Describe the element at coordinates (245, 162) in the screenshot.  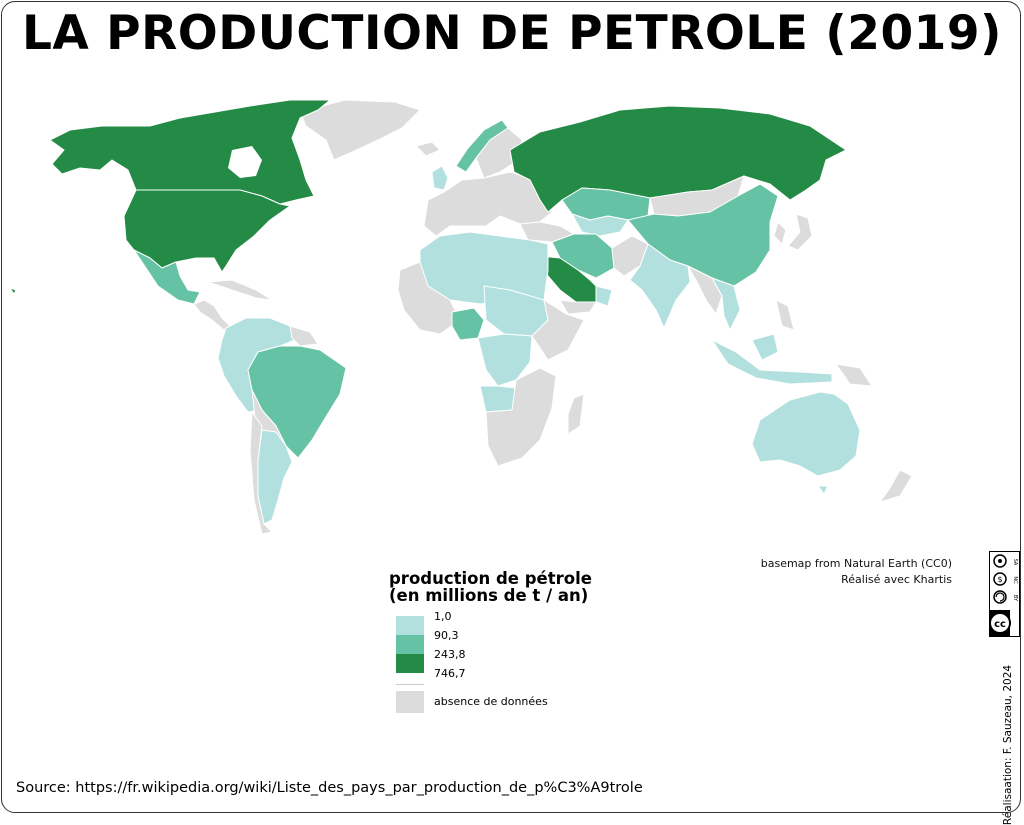
I see `region-hudson-bay` at that location.